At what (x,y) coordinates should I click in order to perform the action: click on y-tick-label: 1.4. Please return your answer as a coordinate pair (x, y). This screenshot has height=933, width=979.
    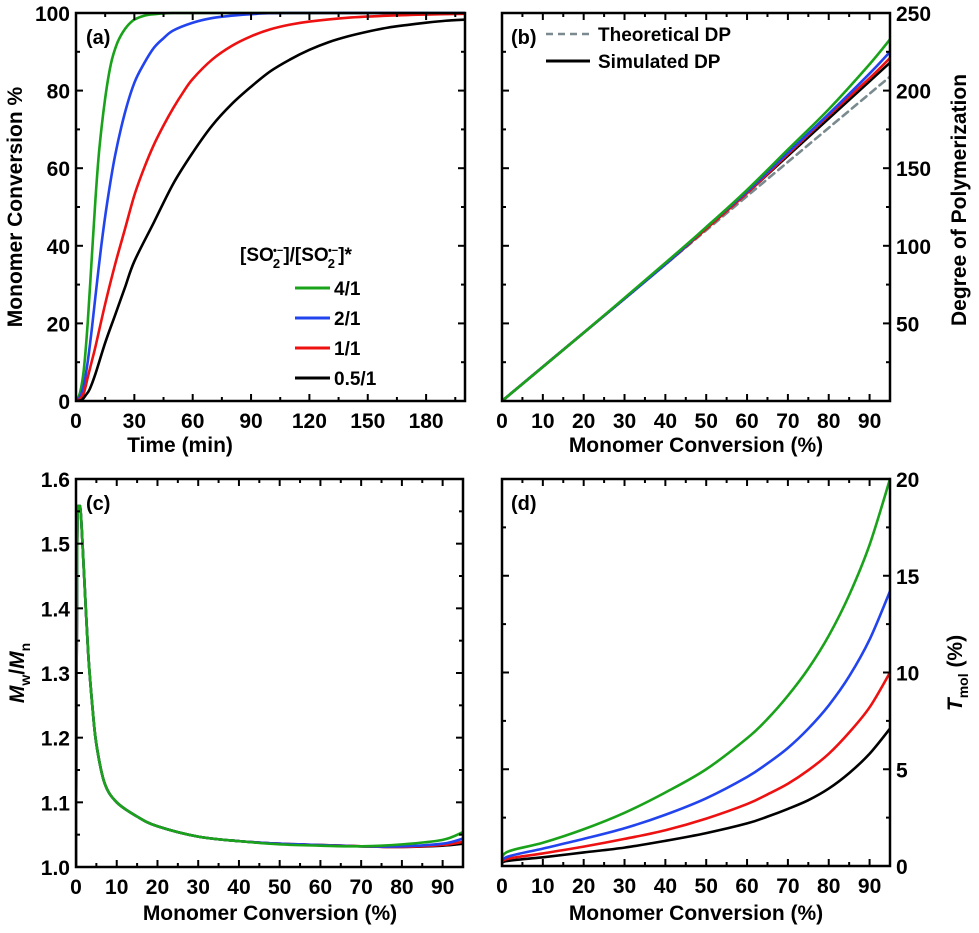
    Looking at the image, I should click on (56, 609).